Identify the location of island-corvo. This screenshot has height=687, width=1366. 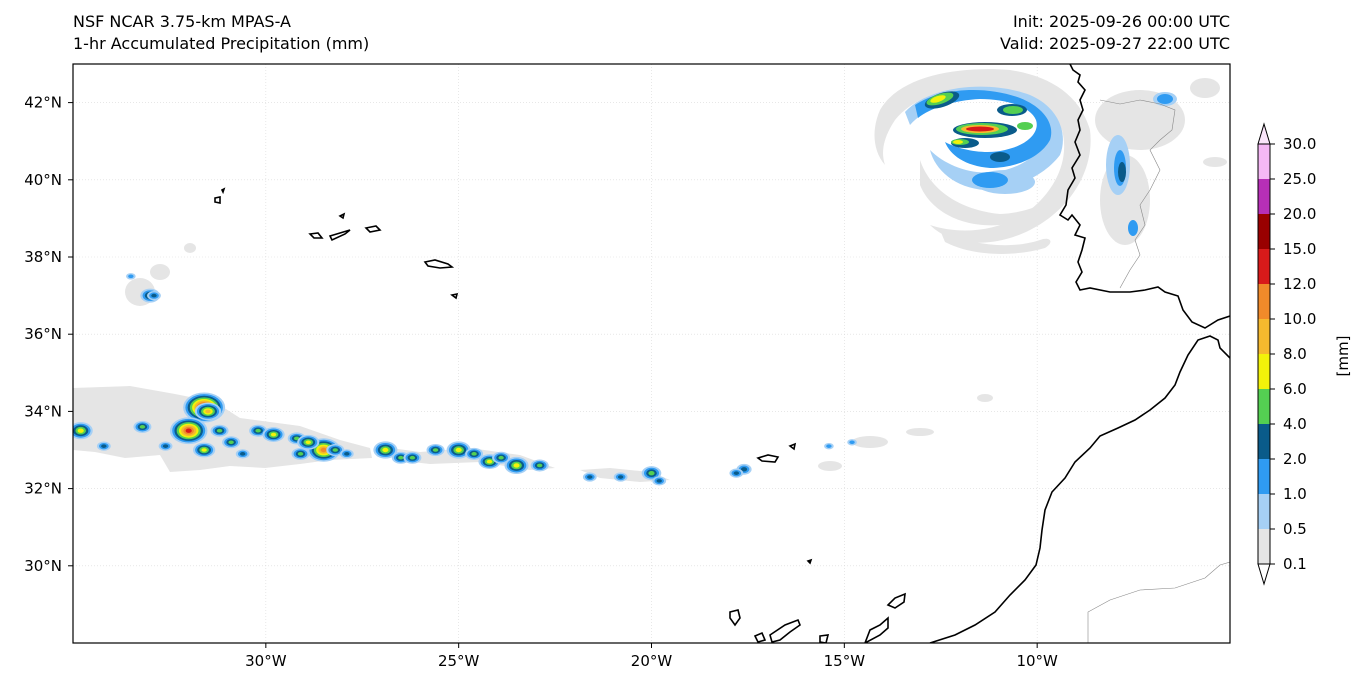
(223, 191).